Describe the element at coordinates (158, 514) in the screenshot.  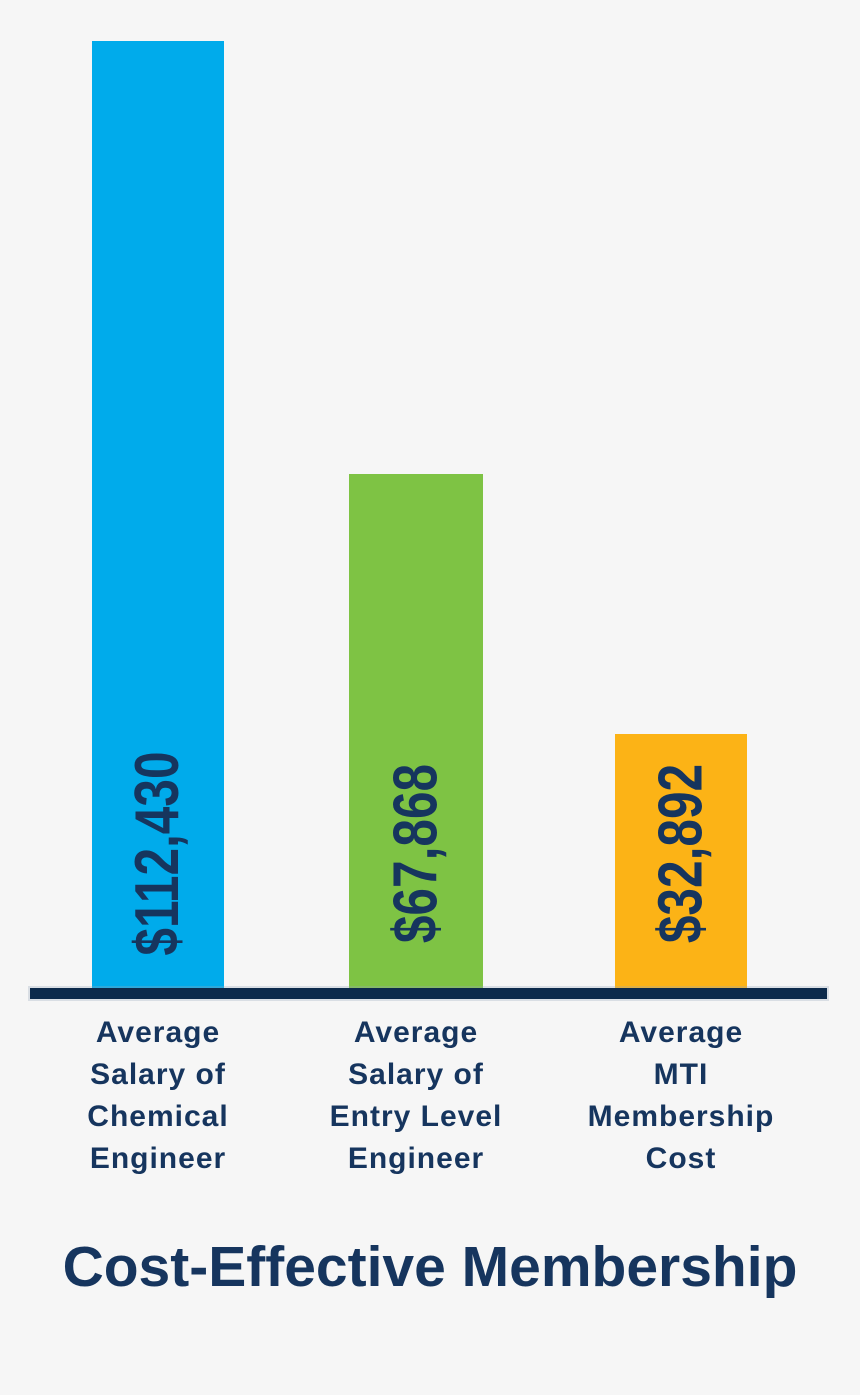
I see `bar-chemical-engineer-salary: $112,430` at that location.